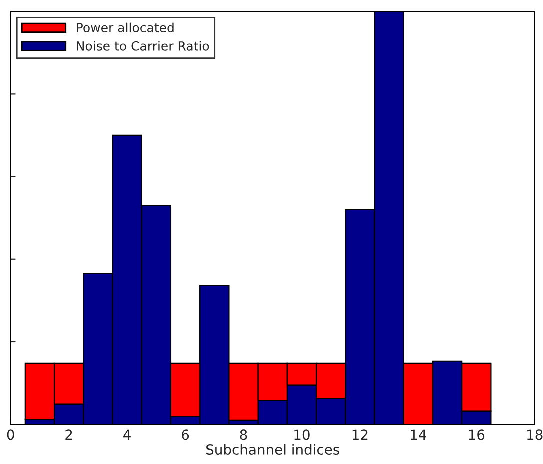 This screenshot has width=543, height=464. Describe the element at coordinates (477, 435) in the screenshot. I see `x-tick-label: 16` at that location.